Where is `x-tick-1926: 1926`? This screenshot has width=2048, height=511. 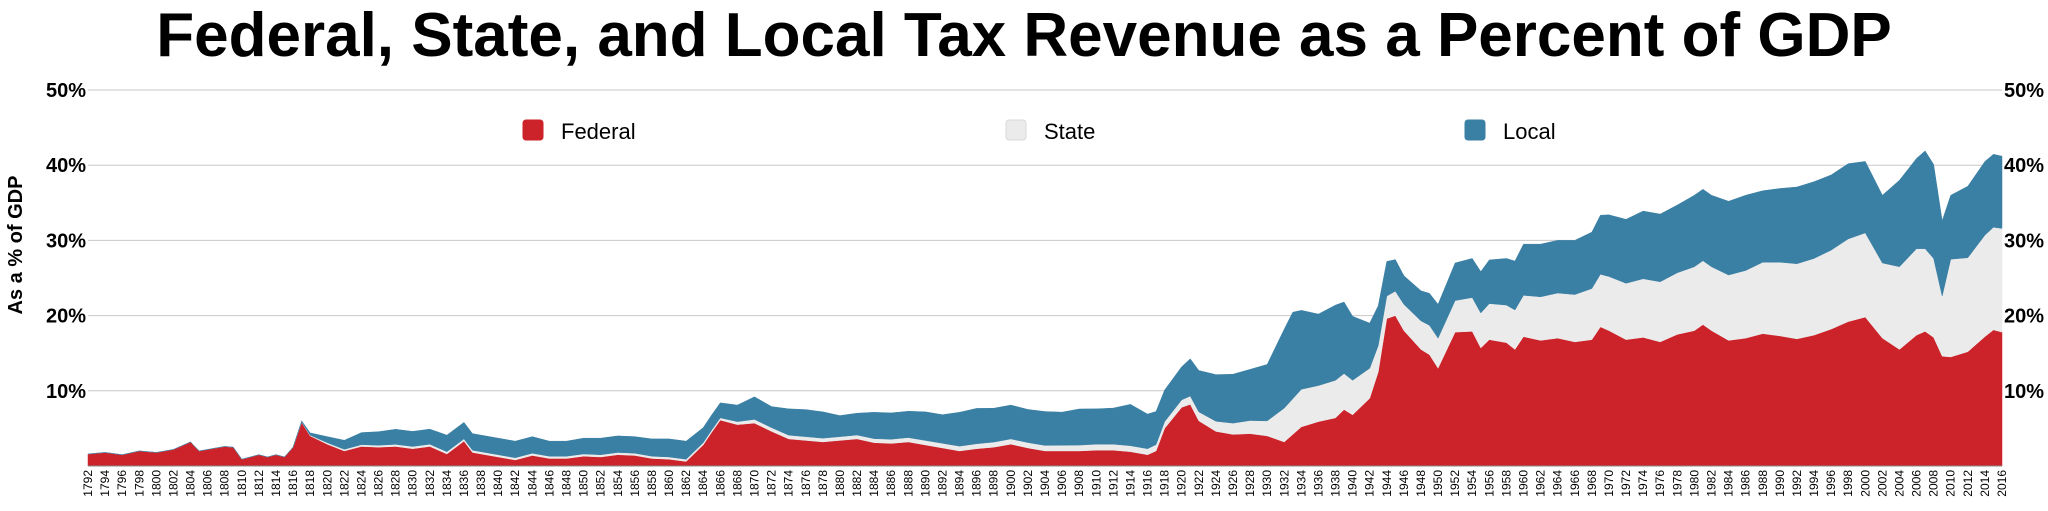
x-tick-1926: 1926 is located at coordinates (1233, 483).